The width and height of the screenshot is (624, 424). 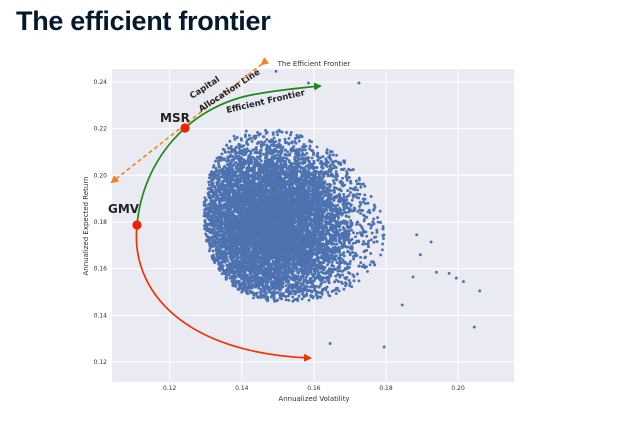 I want to click on slide-title: The efficient frontier, so click(x=143, y=21).